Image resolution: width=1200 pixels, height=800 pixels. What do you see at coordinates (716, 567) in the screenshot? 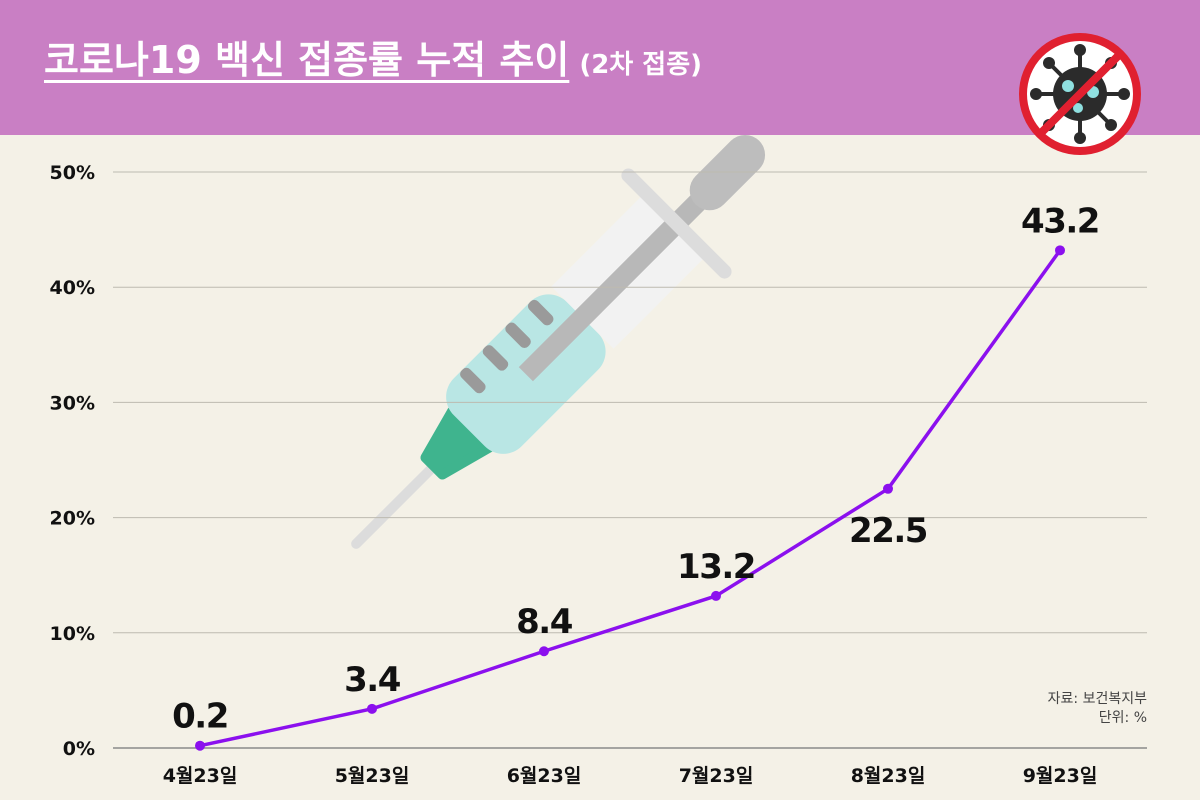
I see `data-label: 13.2` at bounding box center [716, 567].